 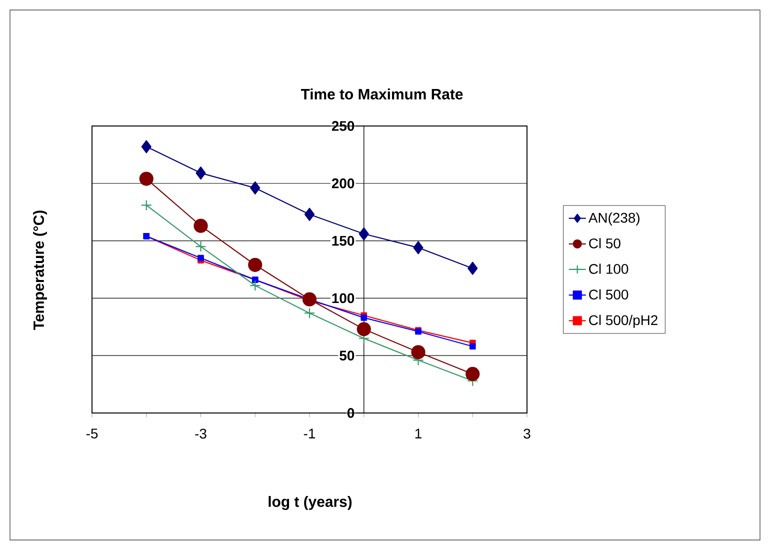 I want to click on x-tick-label: 1, so click(x=418, y=433).